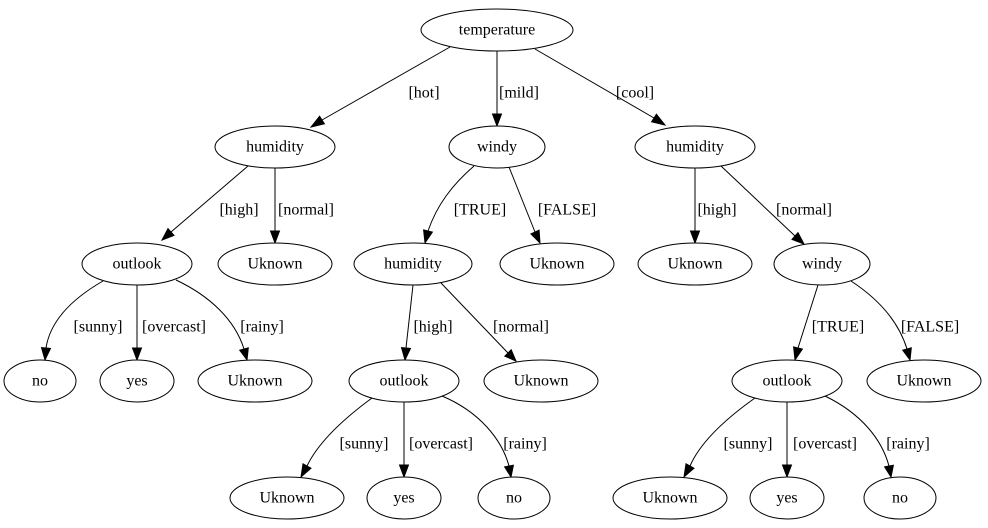 The height and width of the screenshot is (528, 988). What do you see at coordinates (857, 431) in the screenshot?
I see `edge-rainy-3-line` at bounding box center [857, 431].